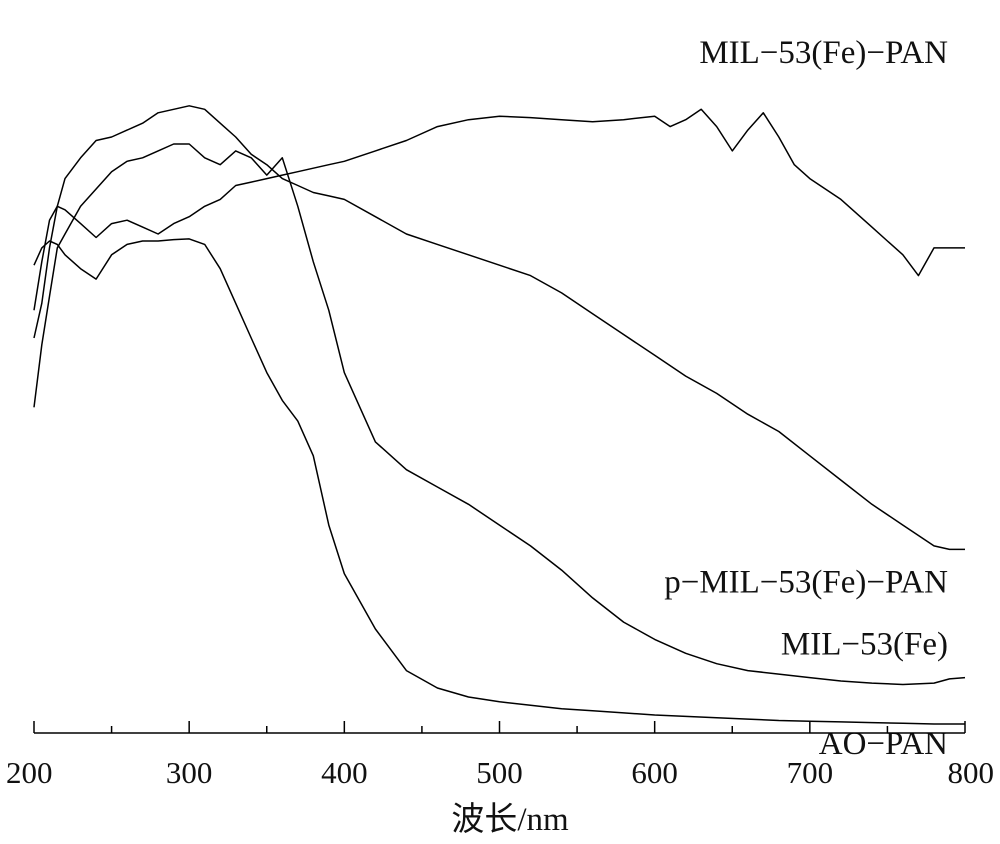 Image resolution: width=1000 pixels, height=844 pixels. What do you see at coordinates (883, 744) in the screenshot?
I see `series-label-4: AO−PAN` at bounding box center [883, 744].